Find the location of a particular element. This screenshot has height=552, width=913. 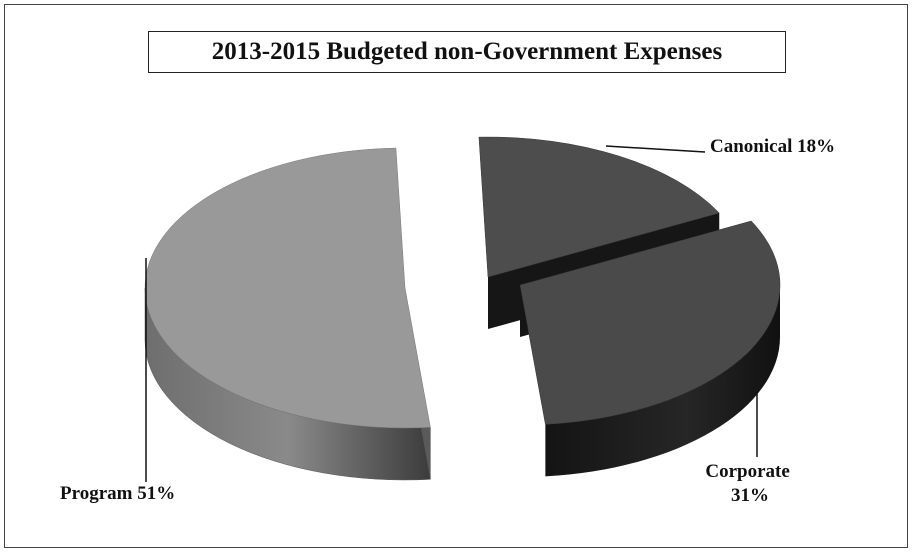

slice-corporate is located at coordinates (650, 348).